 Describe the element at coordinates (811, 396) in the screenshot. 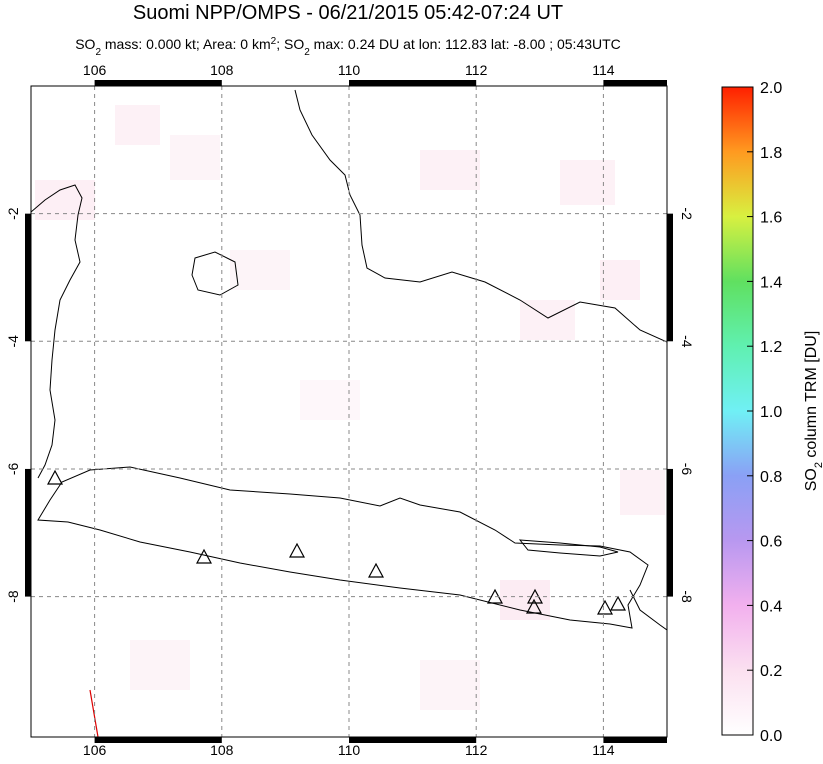

I see `colorbar-label-part: column TRM [DU]` at that location.